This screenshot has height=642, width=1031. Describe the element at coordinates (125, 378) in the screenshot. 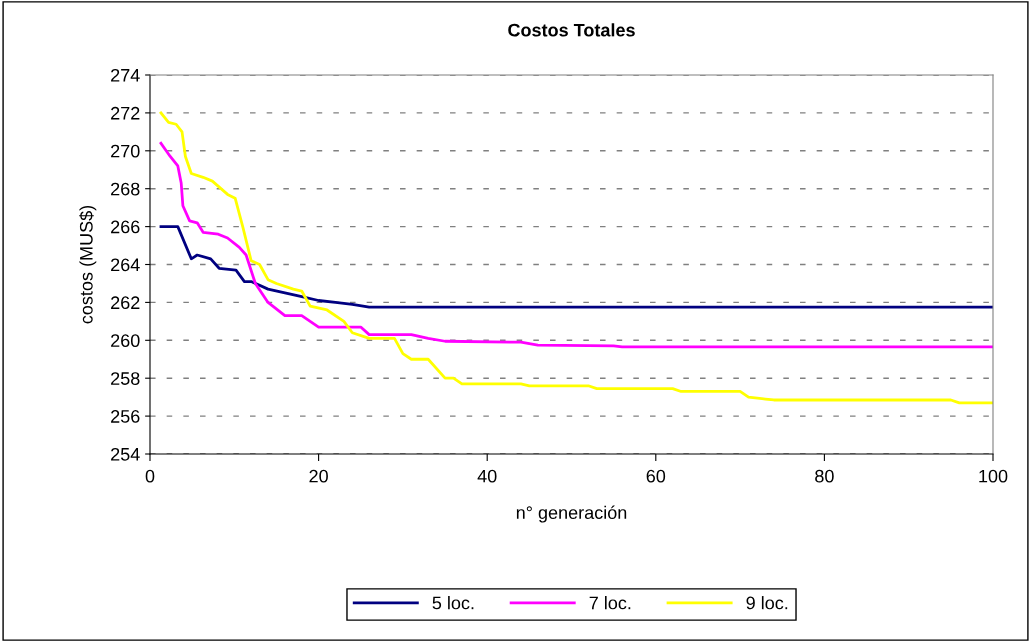

I see `y-tick-label: 258` at that location.